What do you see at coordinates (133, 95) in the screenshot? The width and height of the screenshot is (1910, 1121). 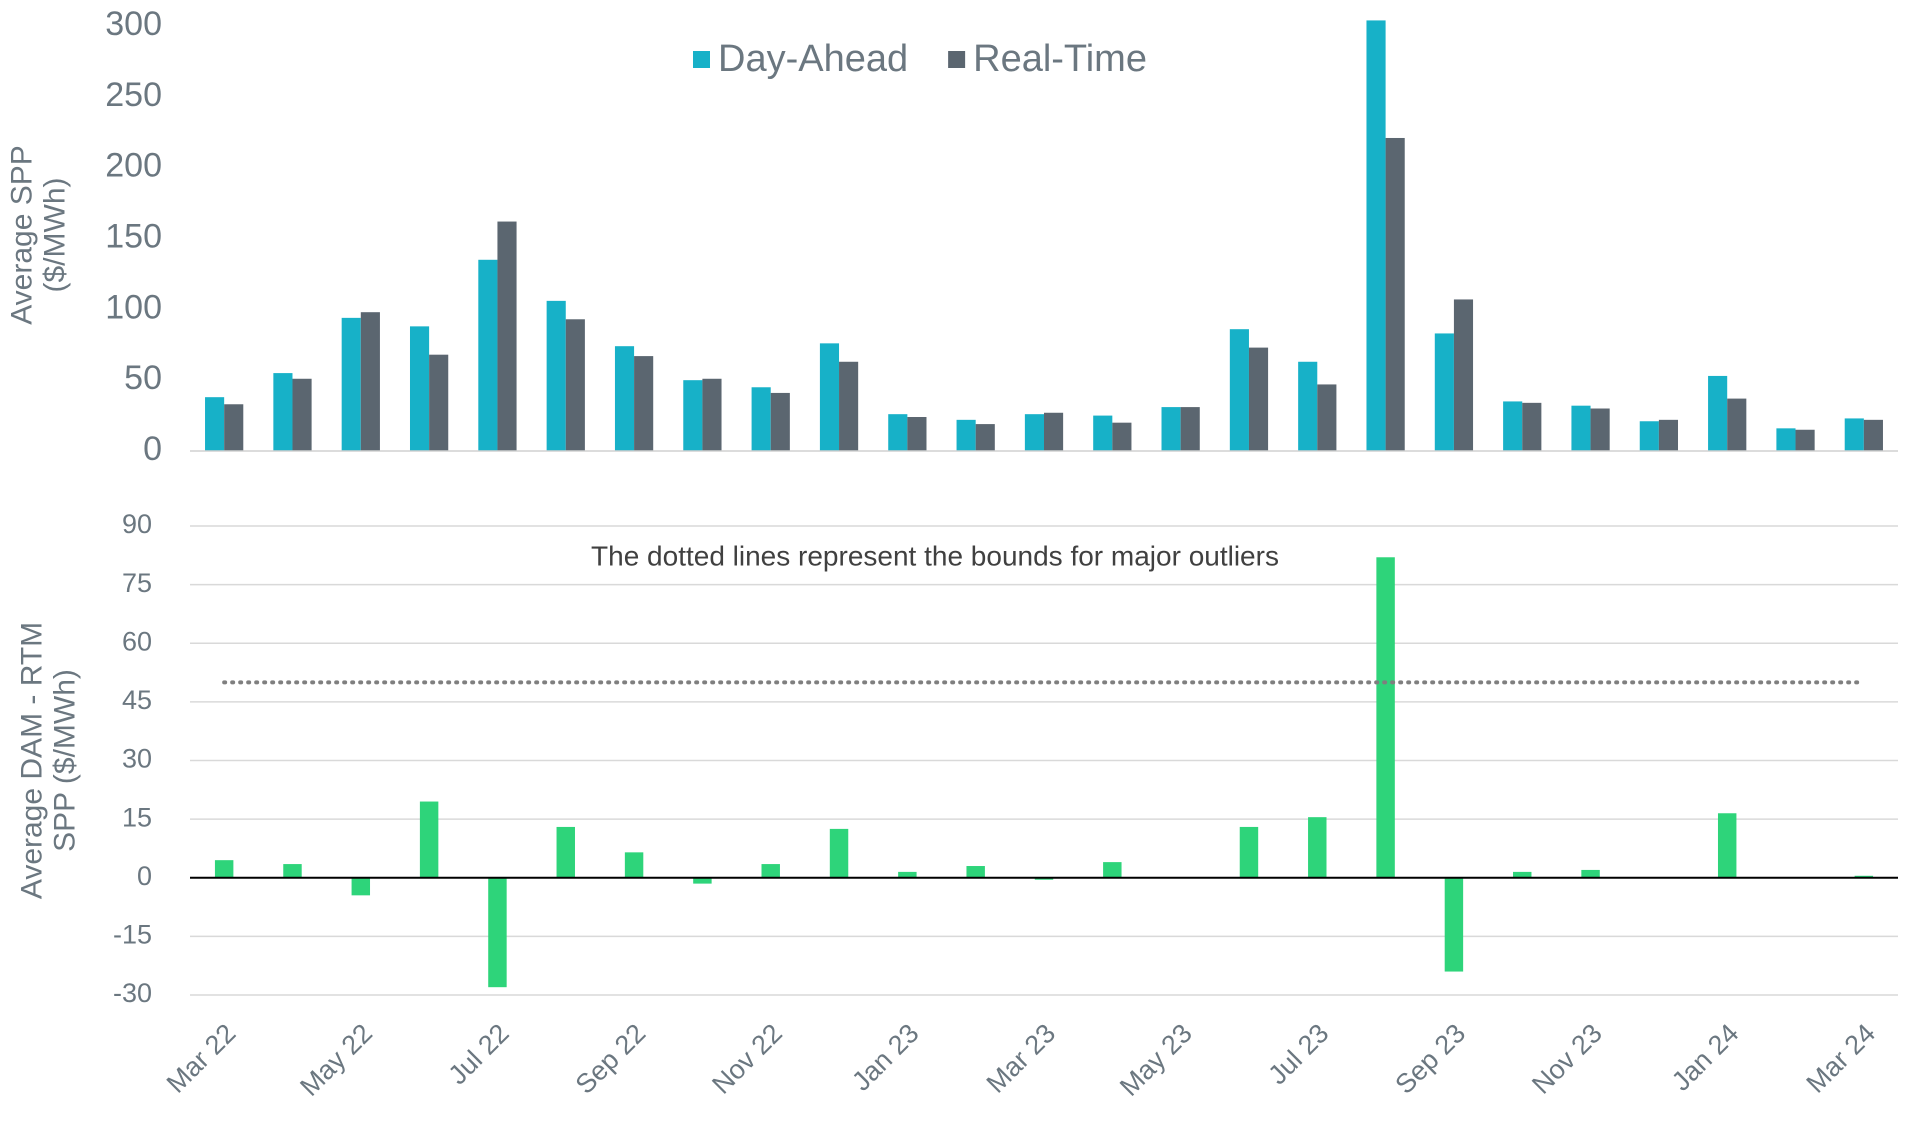 I see `y-tick-label: 250` at bounding box center [133, 95].